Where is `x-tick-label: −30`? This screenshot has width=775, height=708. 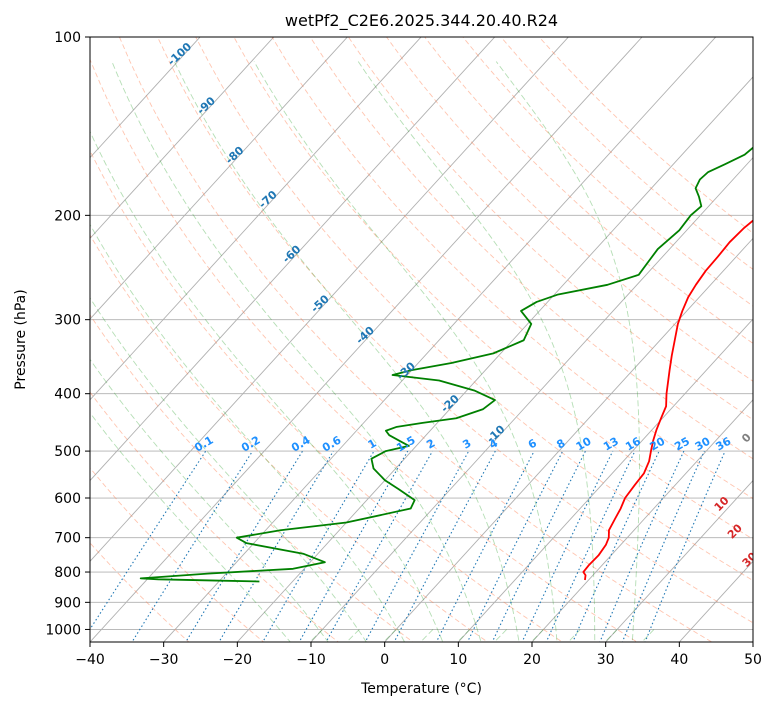
x-tick-label: −30 is located at coordinates (164, 660).